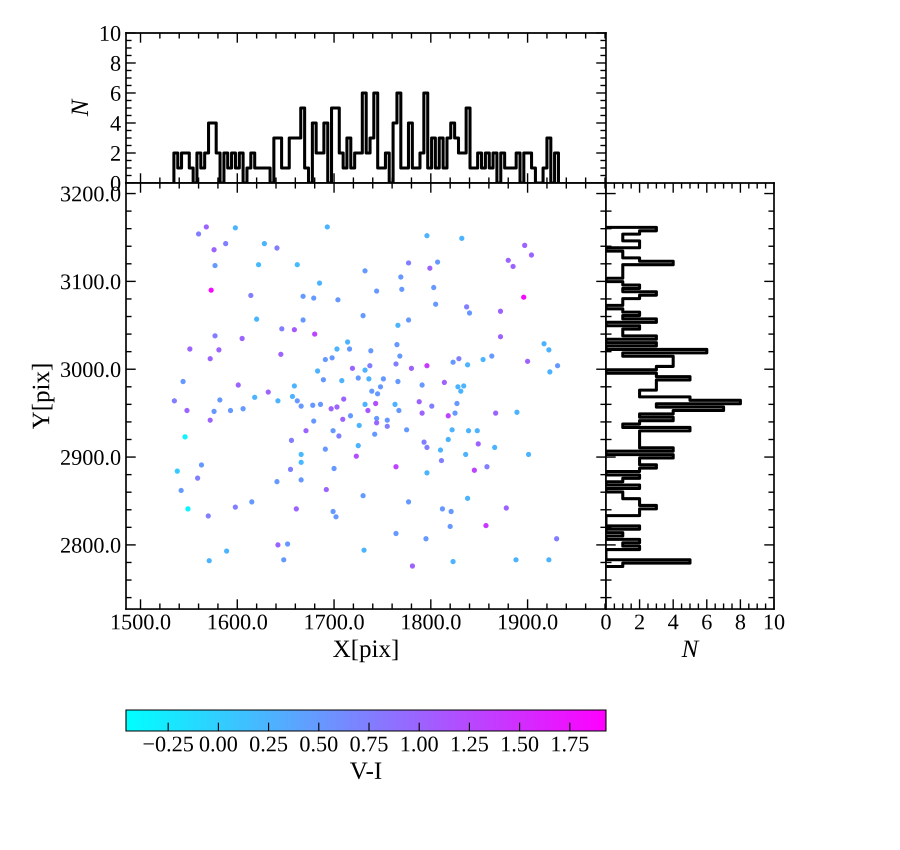  What do you see at coordinates (334, 622) in the screenshot?
I see `x-tick-label: 1700.0` at bounding box center [334, 622].